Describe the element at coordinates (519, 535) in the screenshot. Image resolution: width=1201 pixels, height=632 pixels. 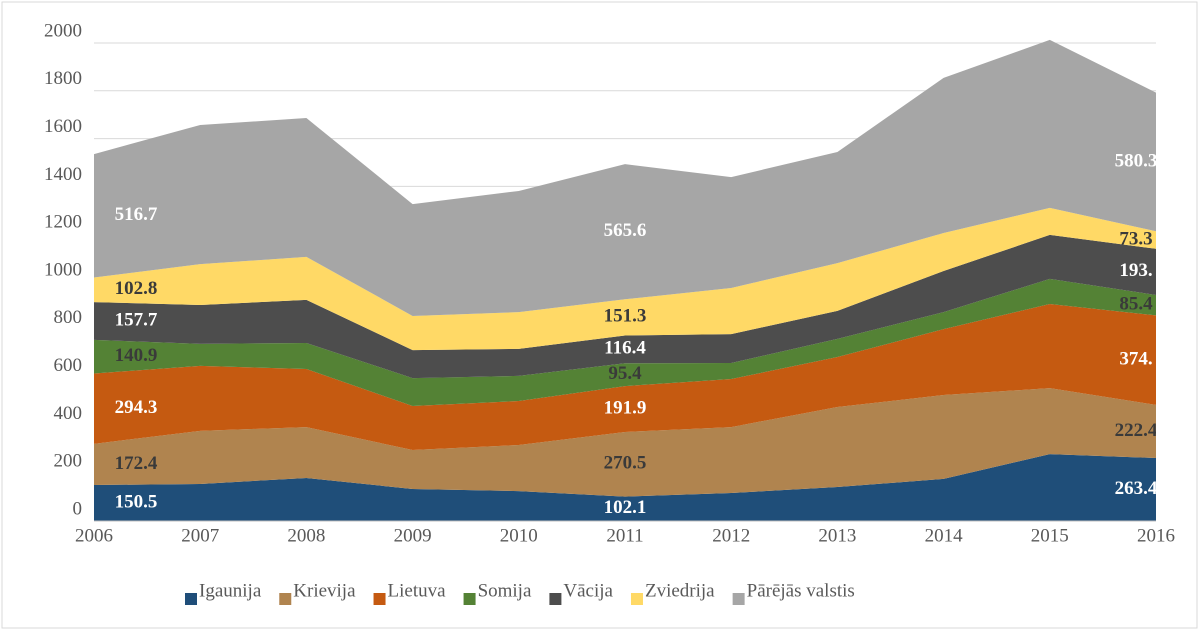
I see `x-tick-label: 2010` at that location.